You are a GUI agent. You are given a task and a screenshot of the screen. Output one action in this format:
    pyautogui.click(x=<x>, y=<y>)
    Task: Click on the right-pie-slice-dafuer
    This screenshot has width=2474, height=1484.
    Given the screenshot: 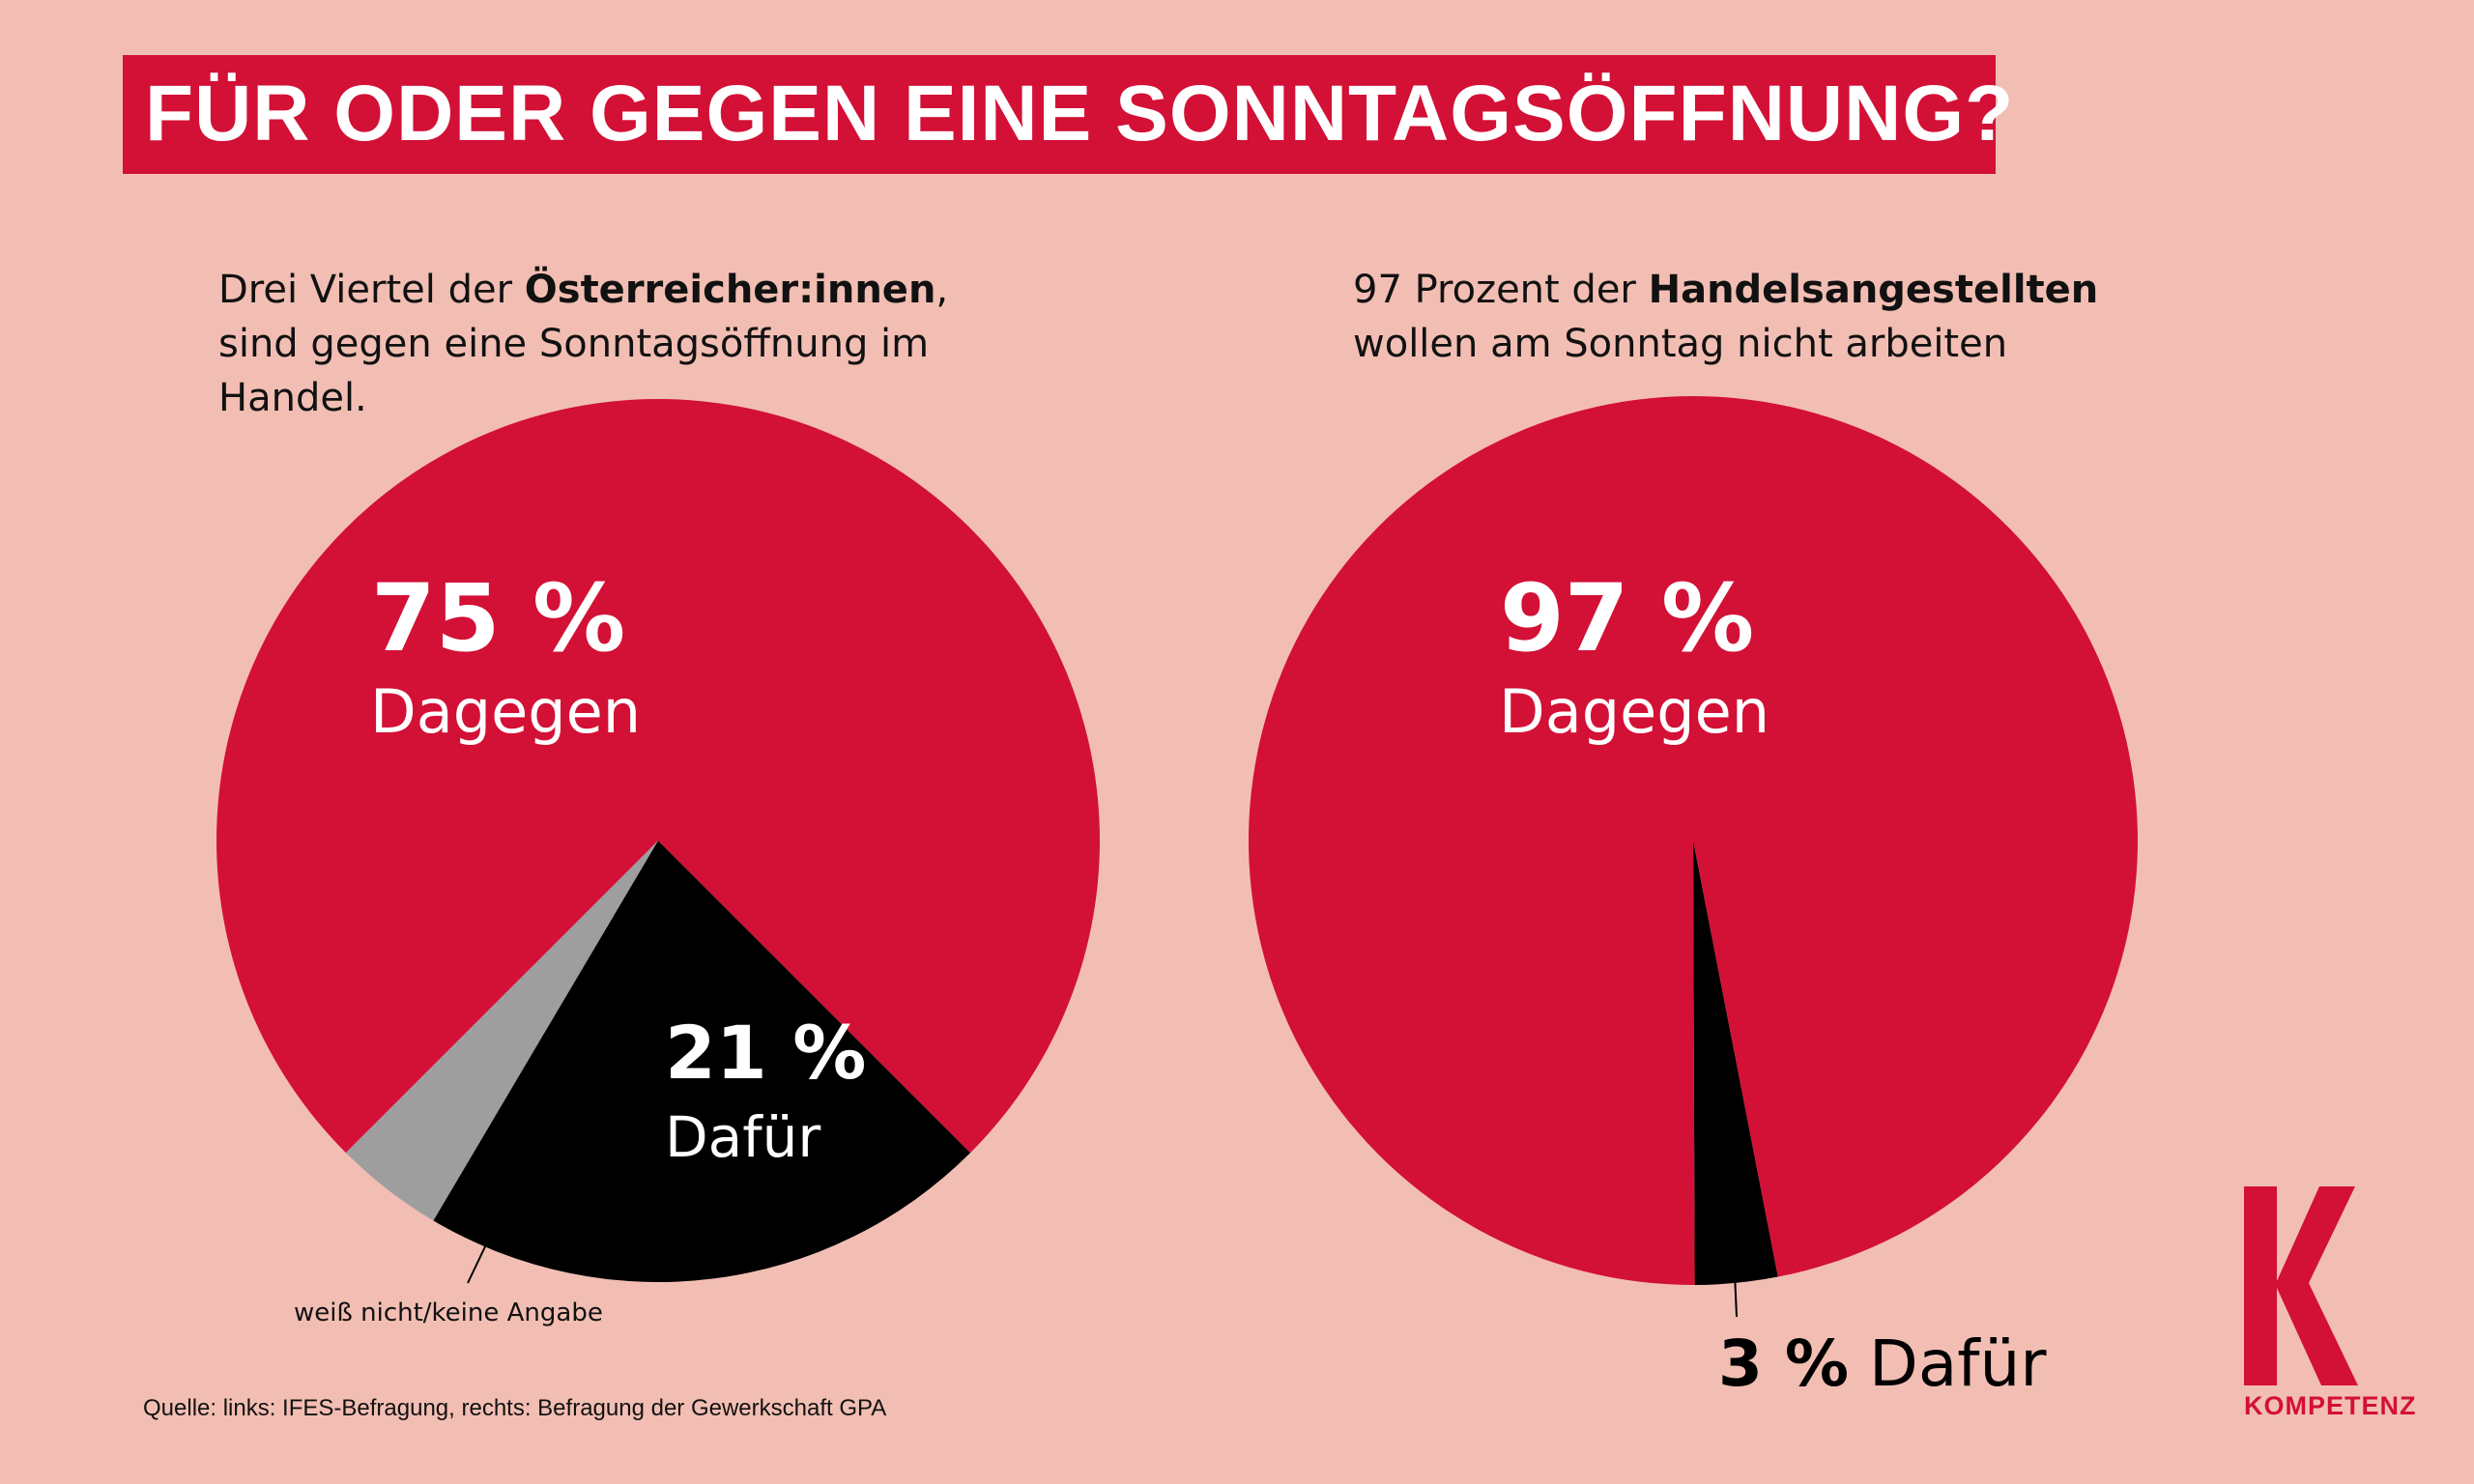 What is the action you would take?
    pyautogui.click(x=1736, y=1063)
    